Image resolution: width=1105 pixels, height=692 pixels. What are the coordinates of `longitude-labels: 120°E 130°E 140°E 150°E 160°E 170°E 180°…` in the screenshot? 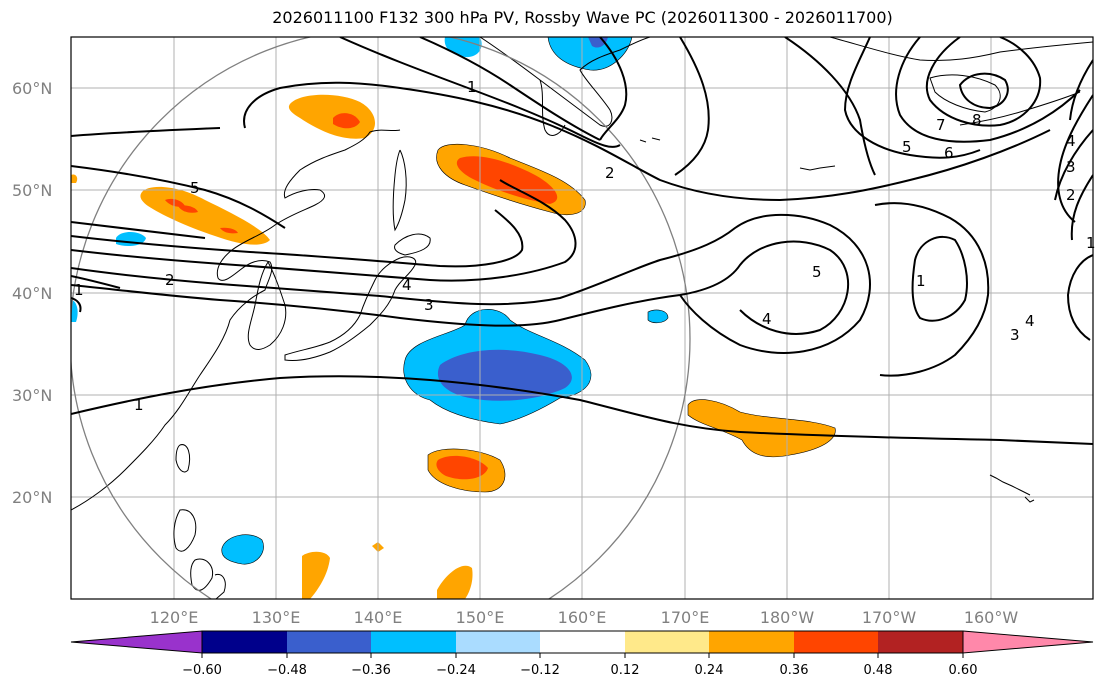 It's located at (584, 617).